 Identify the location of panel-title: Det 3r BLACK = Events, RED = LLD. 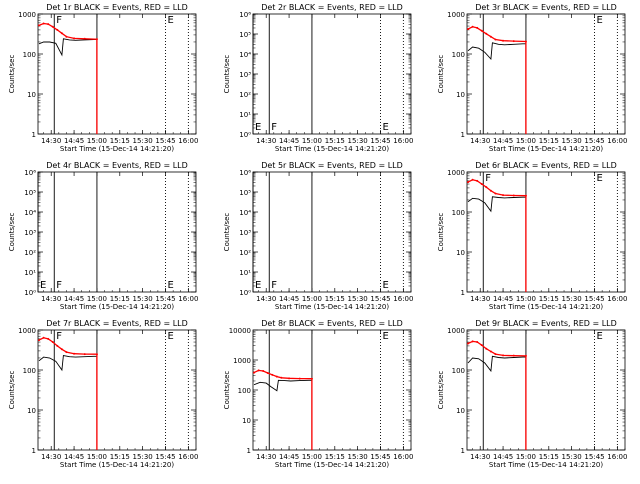
(546, 7).